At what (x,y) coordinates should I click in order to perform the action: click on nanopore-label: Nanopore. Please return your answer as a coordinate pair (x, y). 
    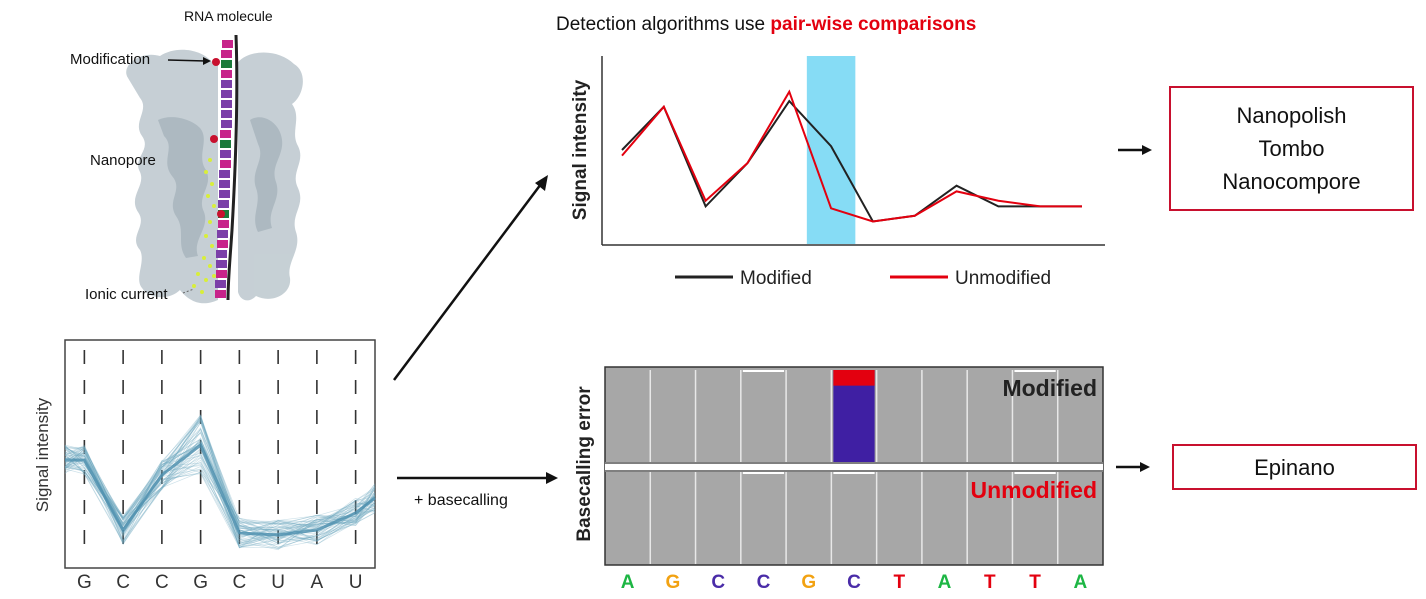
    Looking at the image, I should click on (123, 160).